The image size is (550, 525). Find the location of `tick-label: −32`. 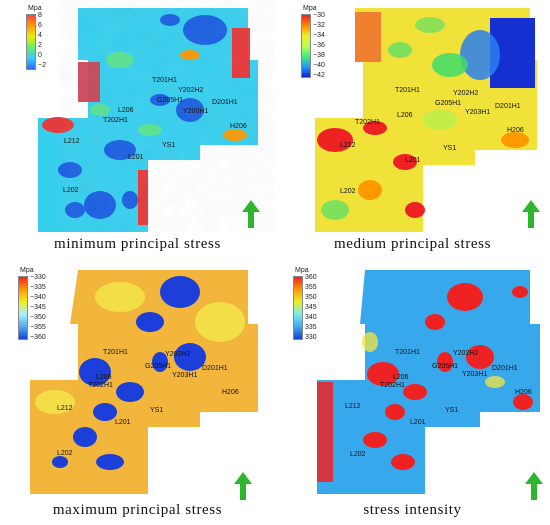

tick-label: −32 is located at coordinates (319, 25).